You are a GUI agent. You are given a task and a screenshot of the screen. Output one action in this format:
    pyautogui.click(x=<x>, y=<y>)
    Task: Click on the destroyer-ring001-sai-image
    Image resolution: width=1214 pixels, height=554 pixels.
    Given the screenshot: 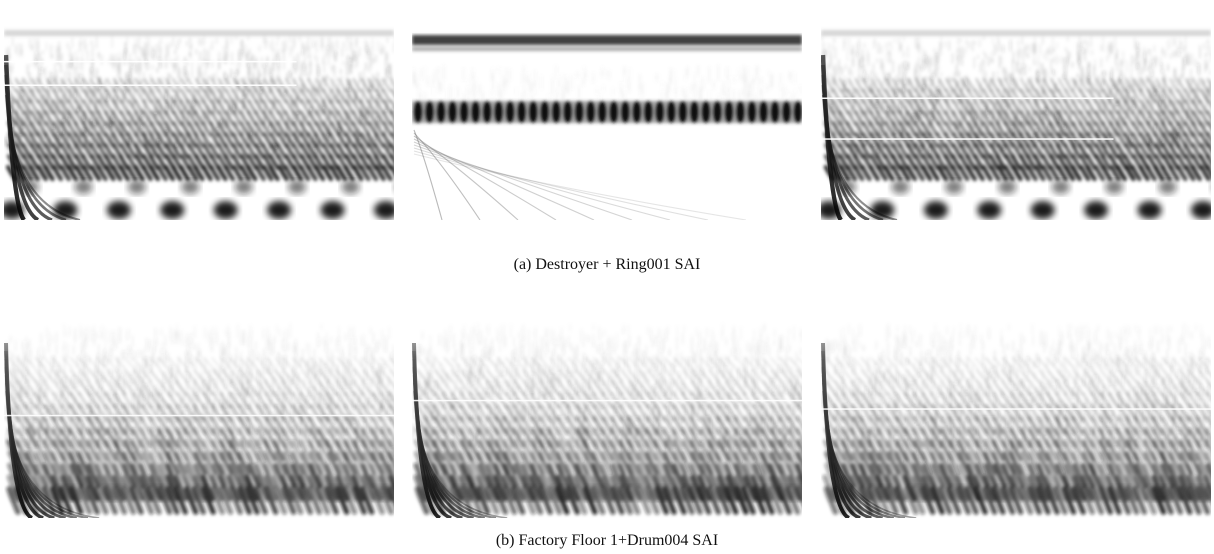 What is the action you would take?
    pyautogui.click(x=1016, y=112)
    